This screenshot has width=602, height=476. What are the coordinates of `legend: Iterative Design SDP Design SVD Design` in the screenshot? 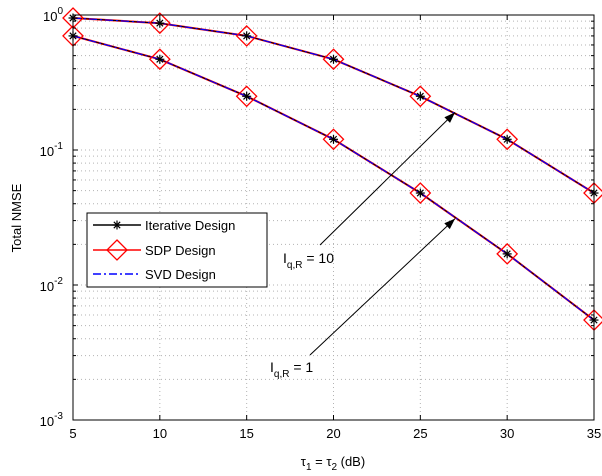 It's located at (177, 250).